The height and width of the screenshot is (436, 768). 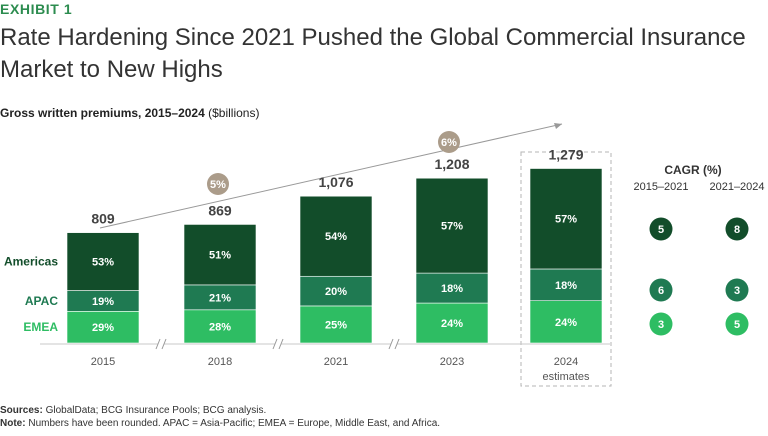 What do you see at coordinates (13, 423) in the screenshot?
I see `note-label: Note:` at bounding box center [13, 423].